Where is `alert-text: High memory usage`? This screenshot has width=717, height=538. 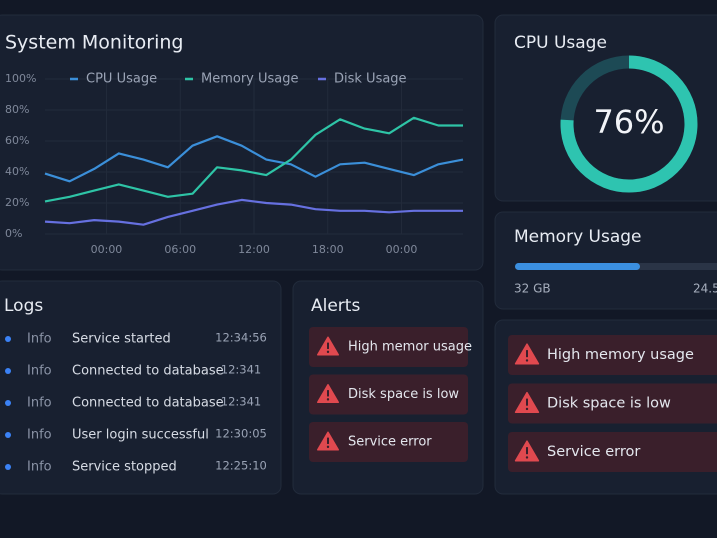 alert-text: High memory usage is located at coordinates (620, 355).